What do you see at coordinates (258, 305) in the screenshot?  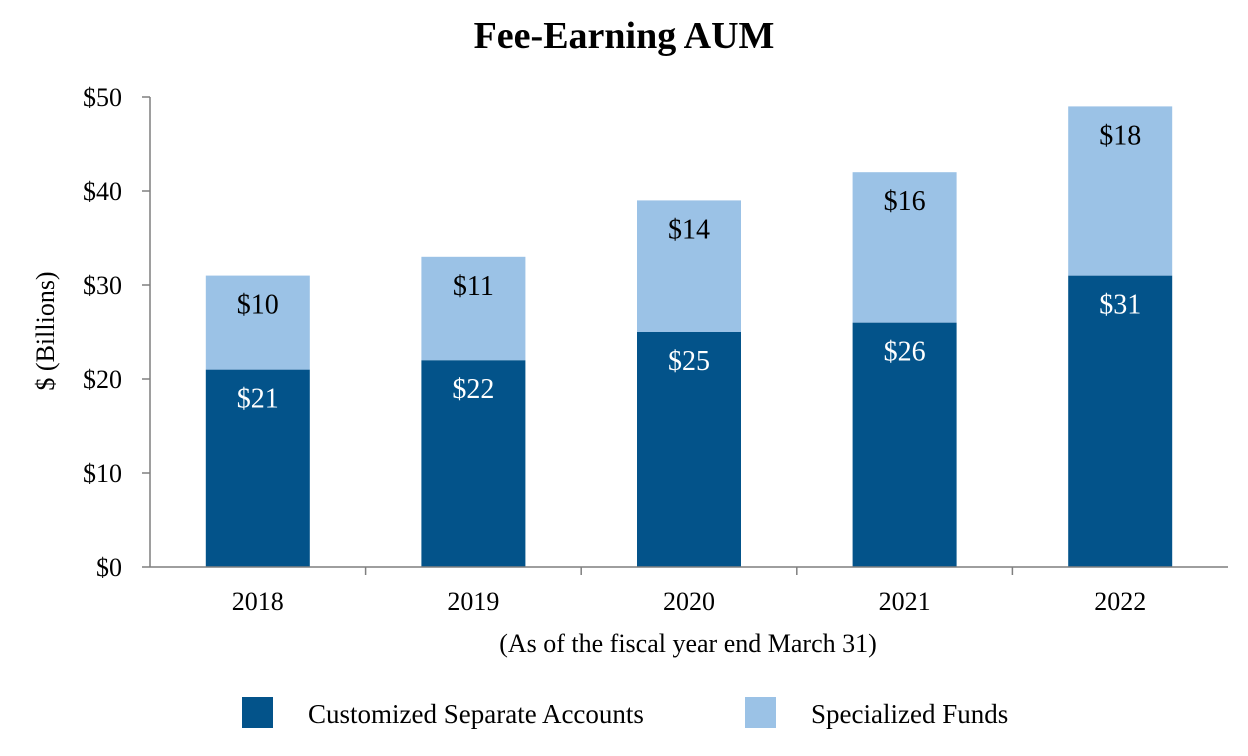 I see `data-label: $10` at bounding box center [258, 305].